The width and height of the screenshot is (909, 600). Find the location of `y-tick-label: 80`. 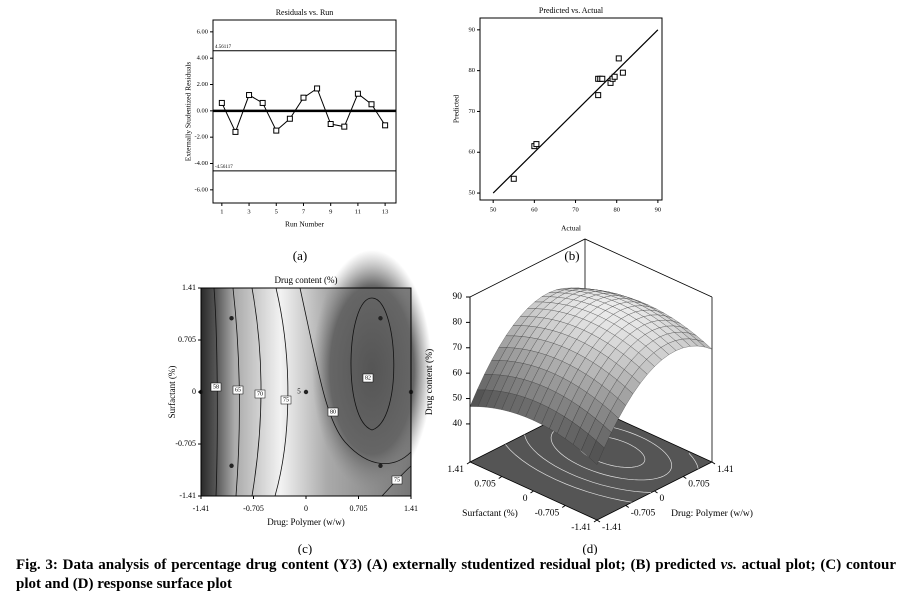

y-tick-label: 80 is located at coordinates (472, 70).